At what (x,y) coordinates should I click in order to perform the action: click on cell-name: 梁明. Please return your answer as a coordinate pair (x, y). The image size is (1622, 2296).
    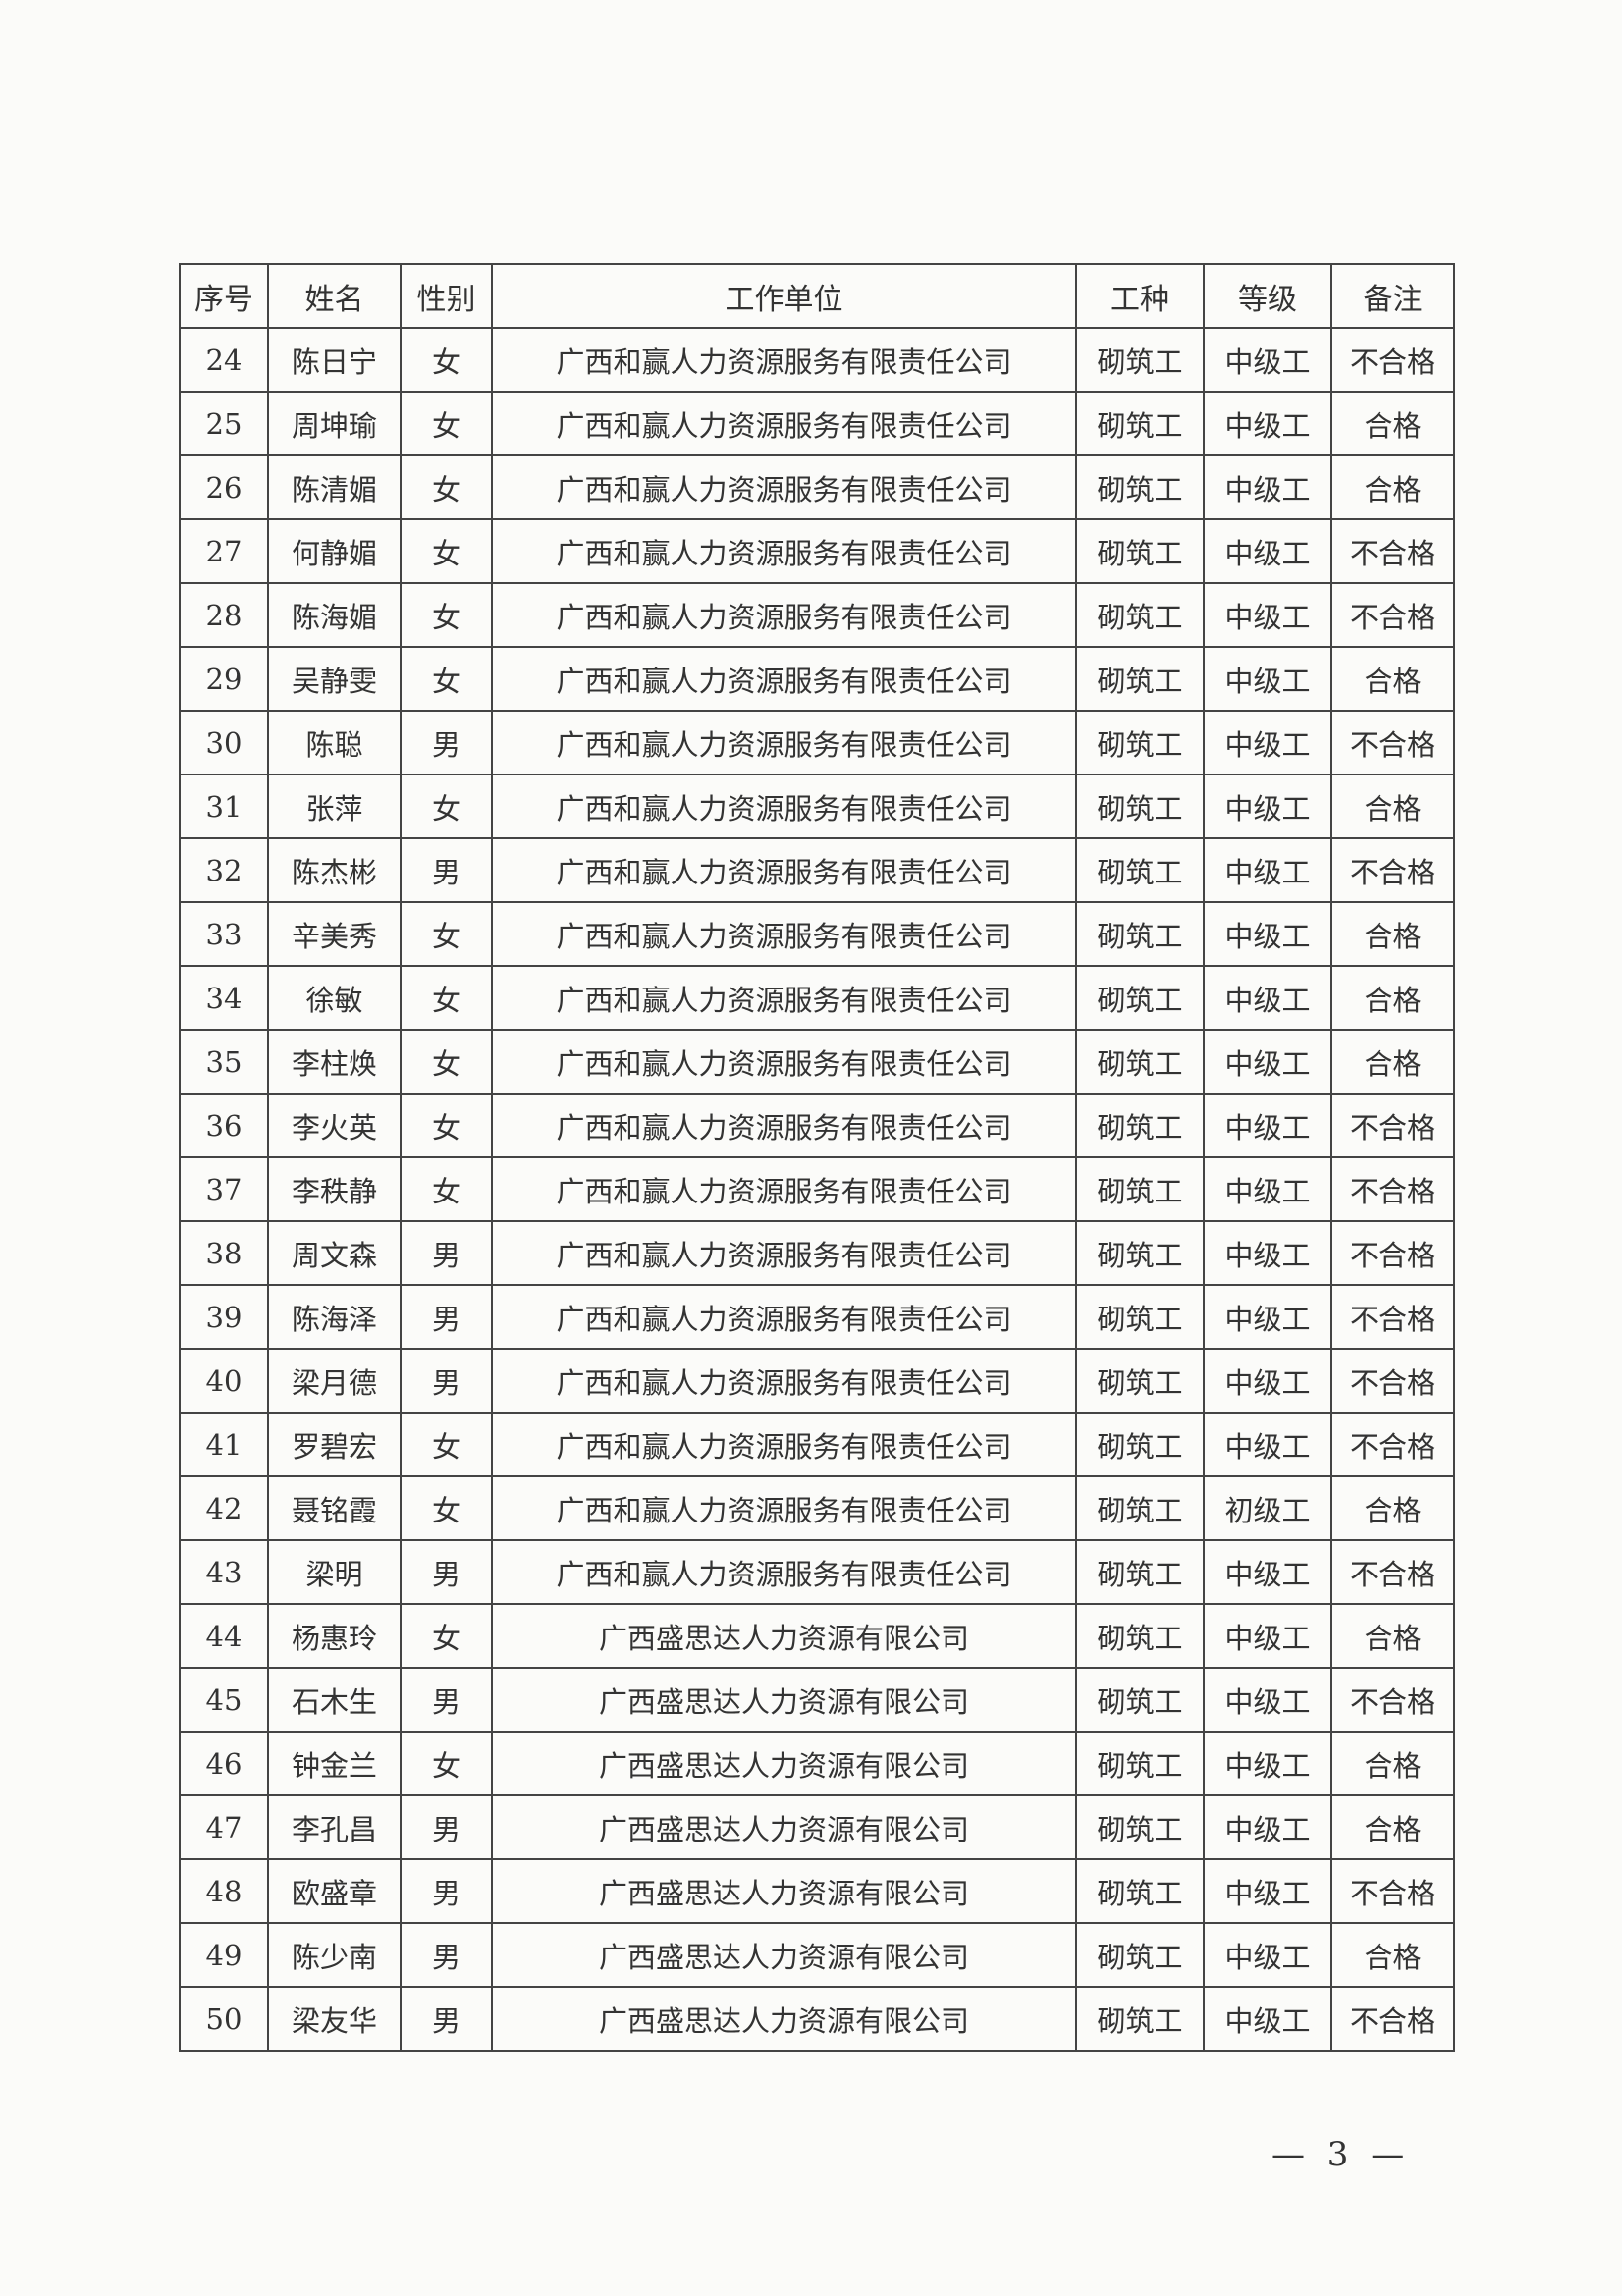
    Looking at the image, I should click on (334, 1572).